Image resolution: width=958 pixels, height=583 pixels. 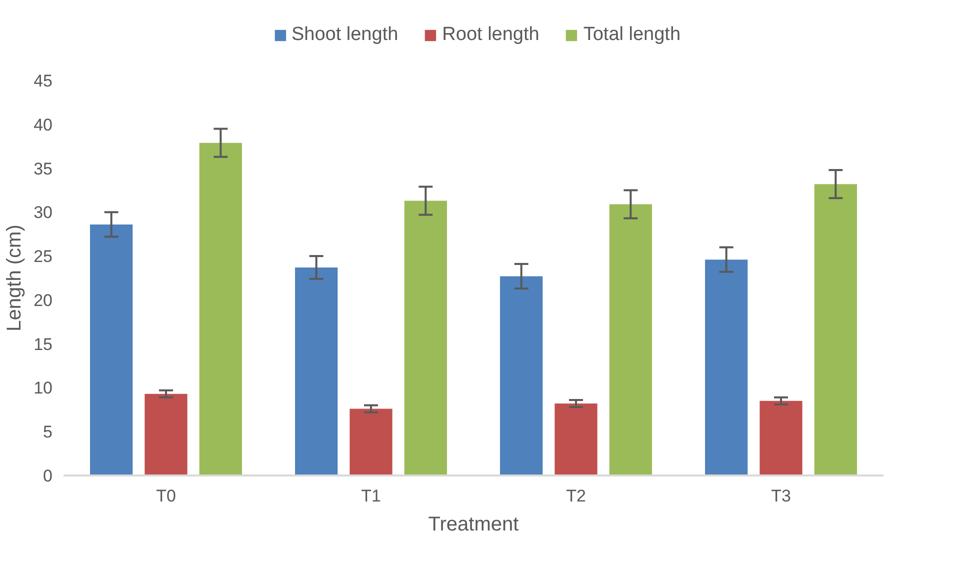 I want to click on x-tick-label: T3, so click(x=781, y=496).